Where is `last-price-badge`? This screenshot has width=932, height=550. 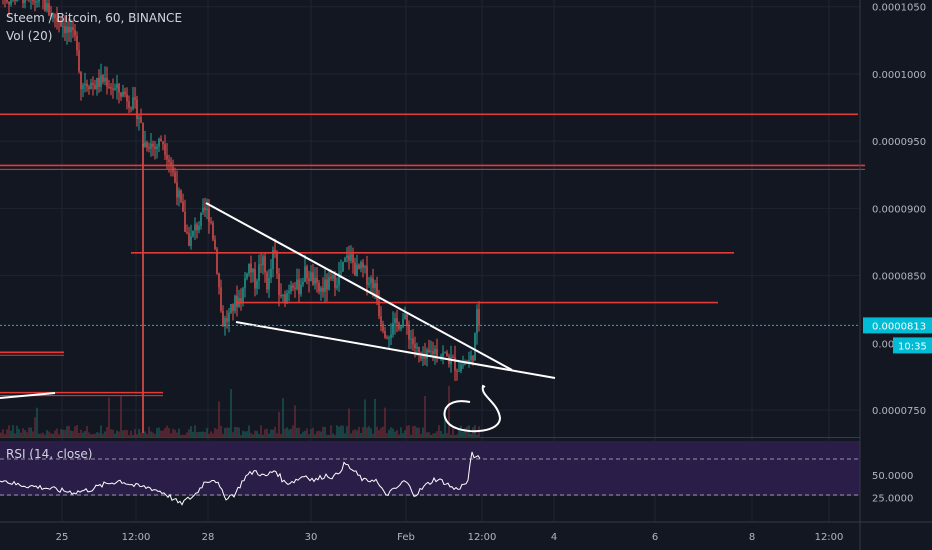 last-price-badge is located at coordinates (897, 325).